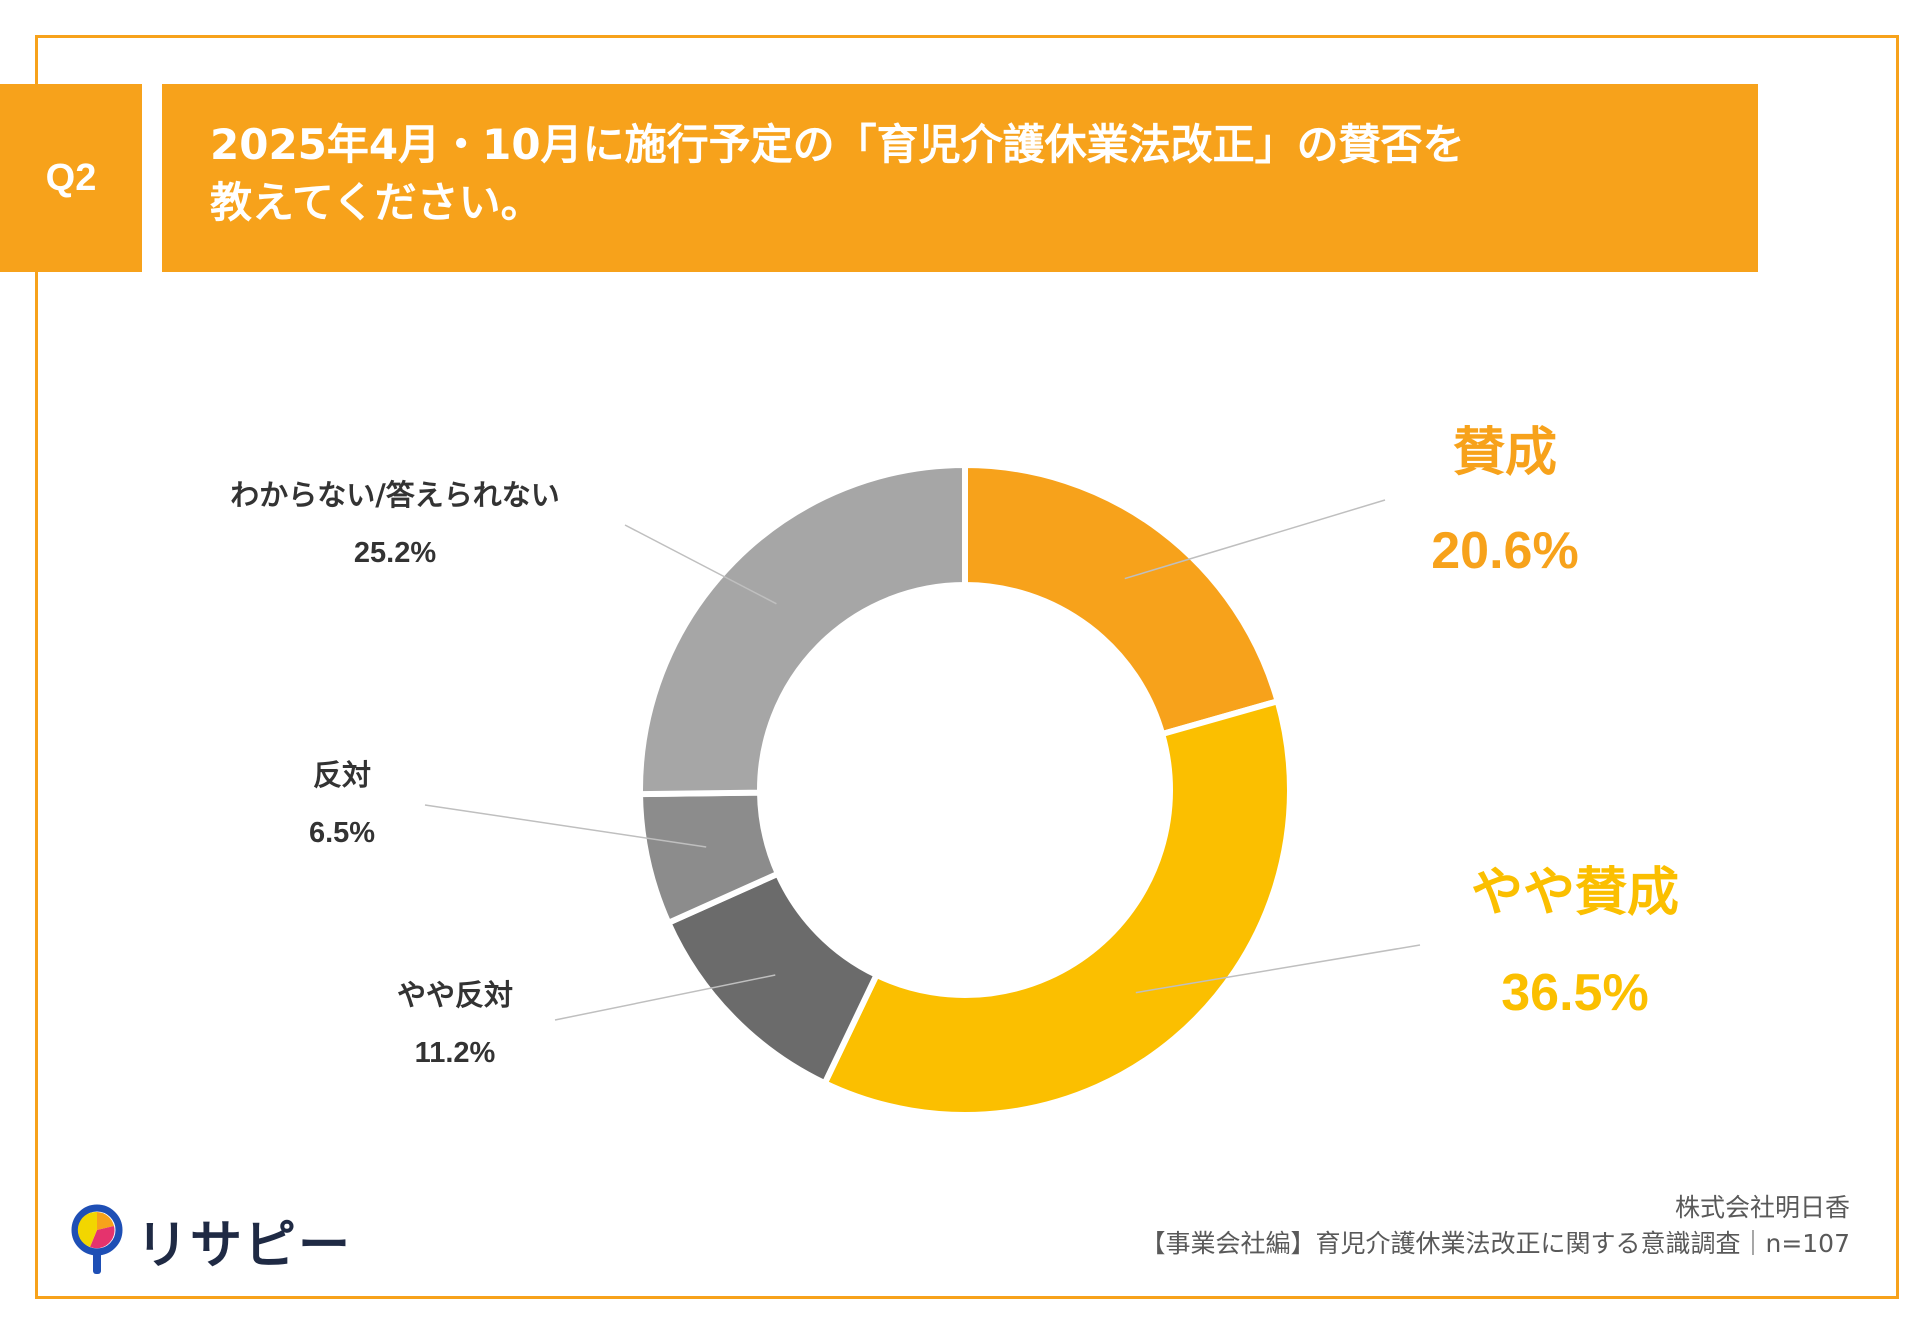  I want to click on slice-value-label-5: 25.2%, so click(395, 553).